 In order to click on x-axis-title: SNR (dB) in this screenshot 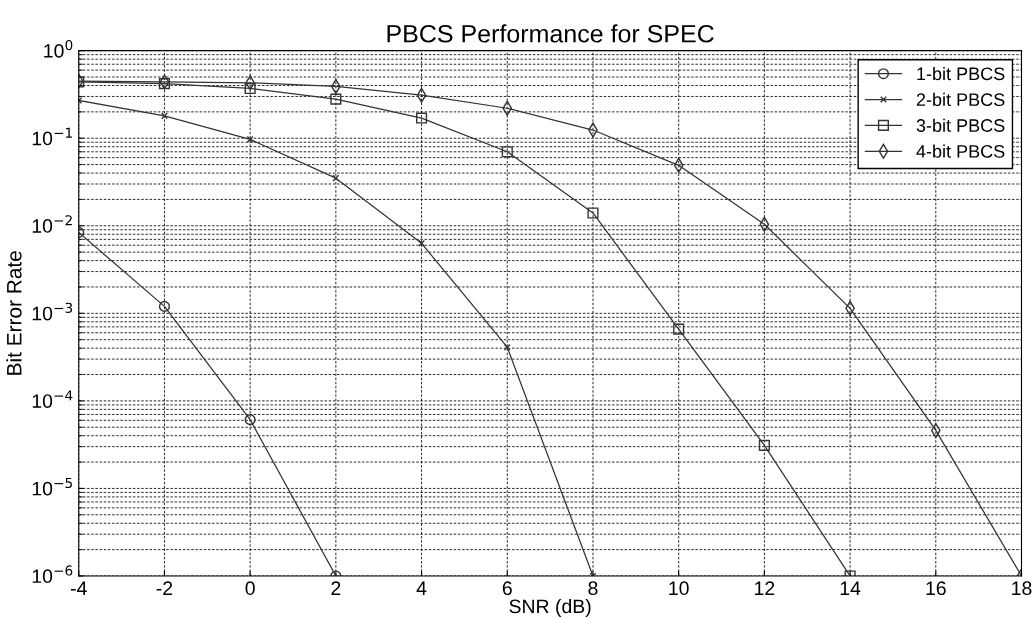, I will do `click(550, 608)`.